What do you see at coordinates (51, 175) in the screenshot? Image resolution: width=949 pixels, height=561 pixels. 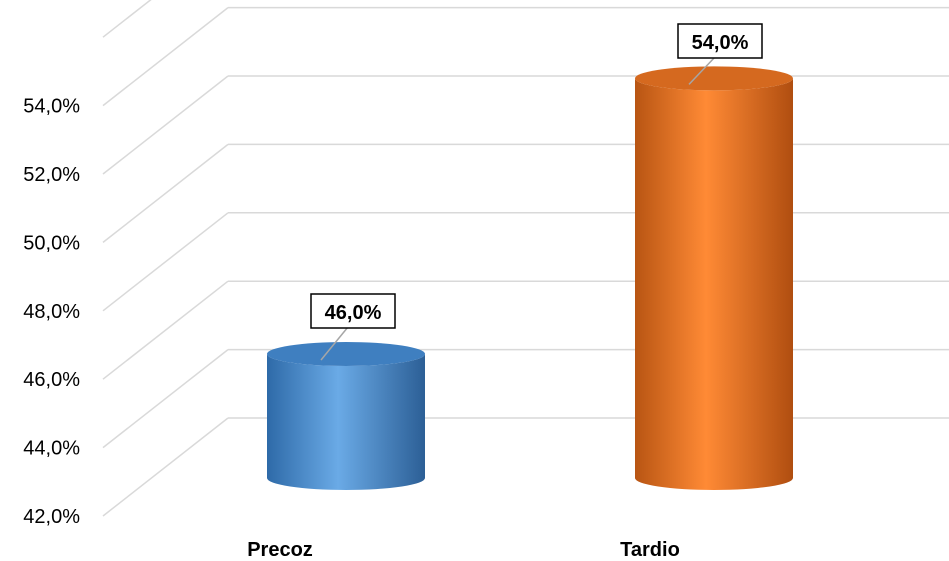 I see `y-tick-label: 52,0%` at bounding box center [51, 175].